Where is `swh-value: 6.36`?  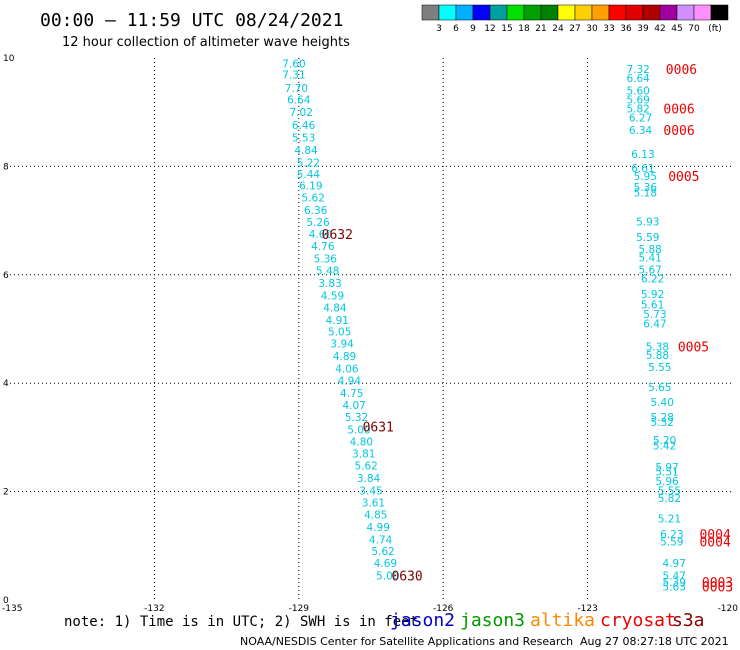
swh-value: 6.36 is located at coordinates (316, 211).